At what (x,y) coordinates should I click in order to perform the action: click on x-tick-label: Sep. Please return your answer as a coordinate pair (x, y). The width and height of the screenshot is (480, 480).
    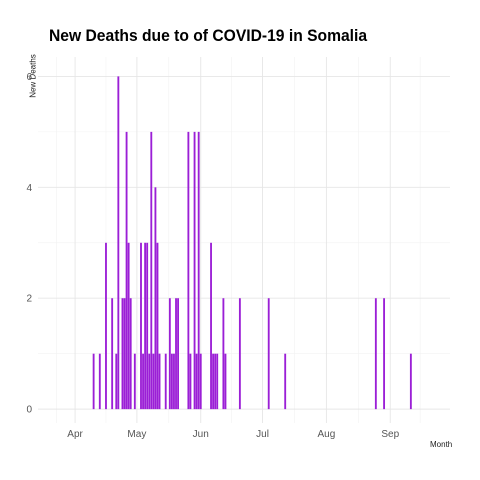
    Looking at the image, I should click on (390, 434).